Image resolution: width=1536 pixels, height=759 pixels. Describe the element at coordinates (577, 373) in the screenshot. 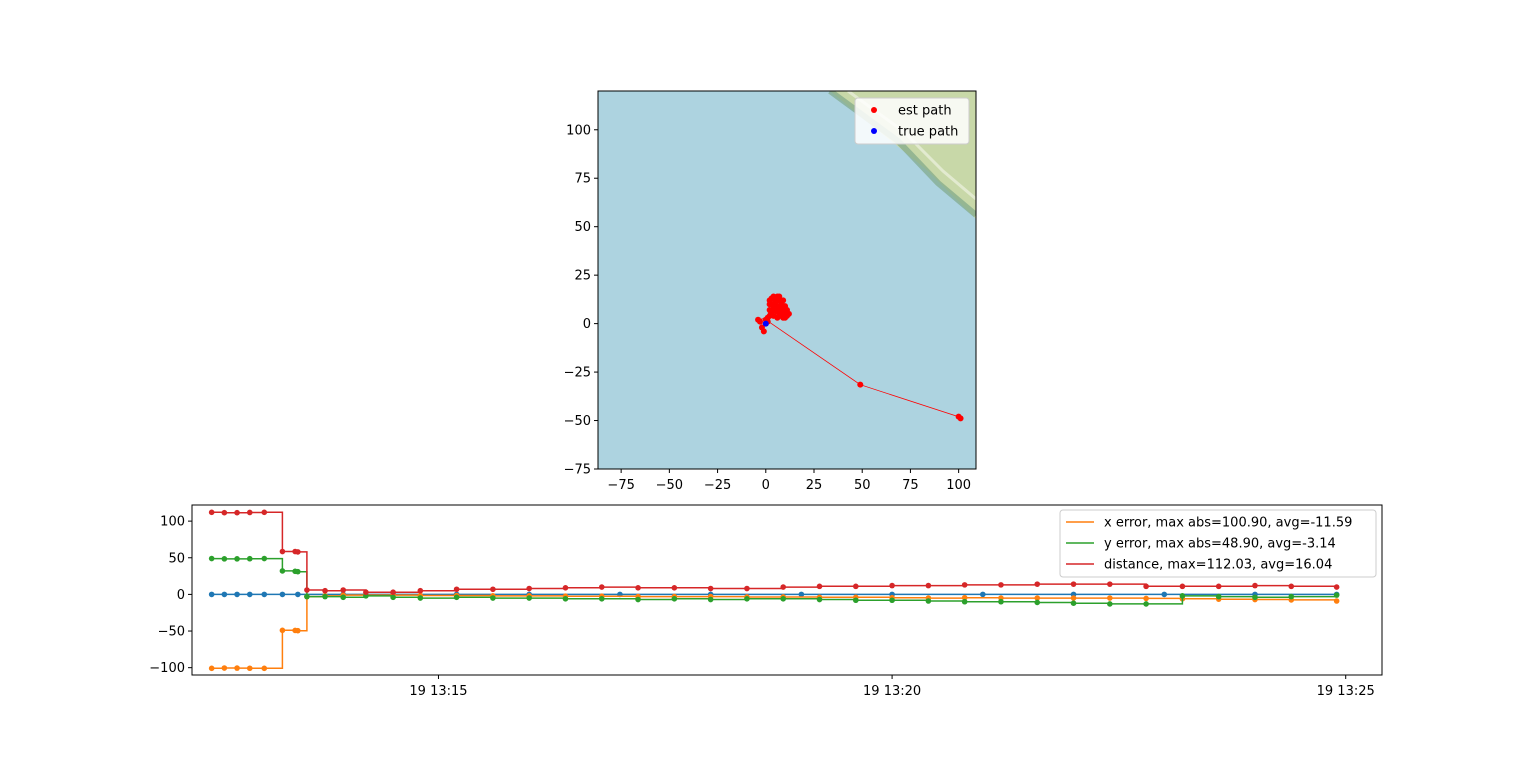

I see `y-tick-label: −25` at that location.